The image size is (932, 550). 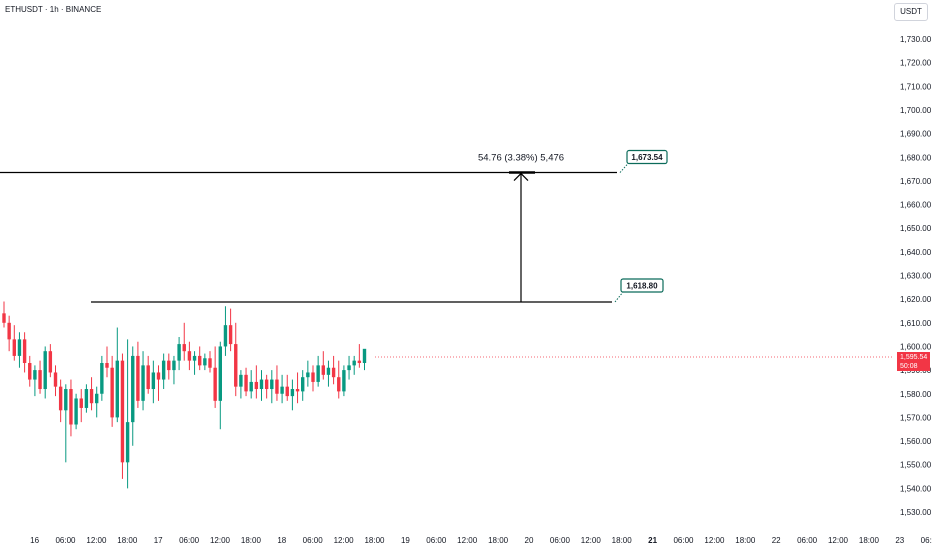 What do you see at coordinates (643, 161) in the screenshot?
I see `upper-level-tag: 1,673.54` at bounding box center [643, 161].